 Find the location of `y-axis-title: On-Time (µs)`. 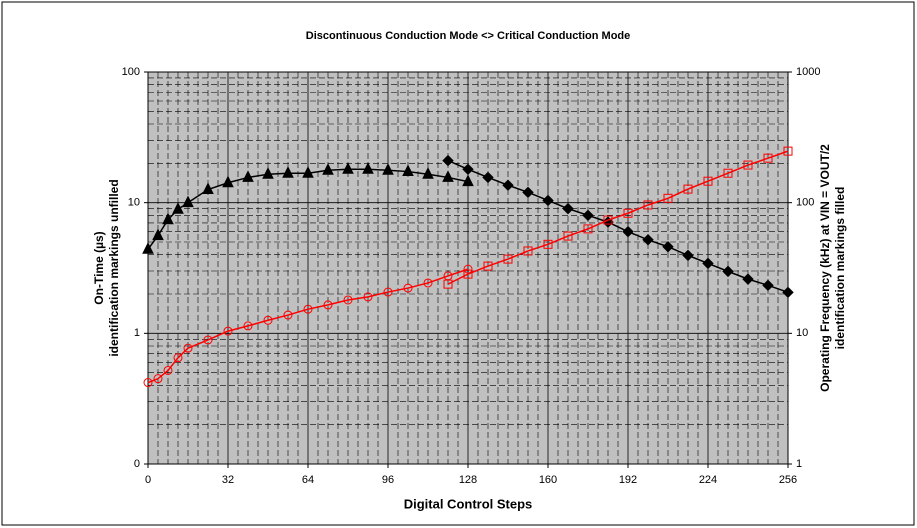

y-axis-title: On-Time (µs) is located at coordinates (99, 267).